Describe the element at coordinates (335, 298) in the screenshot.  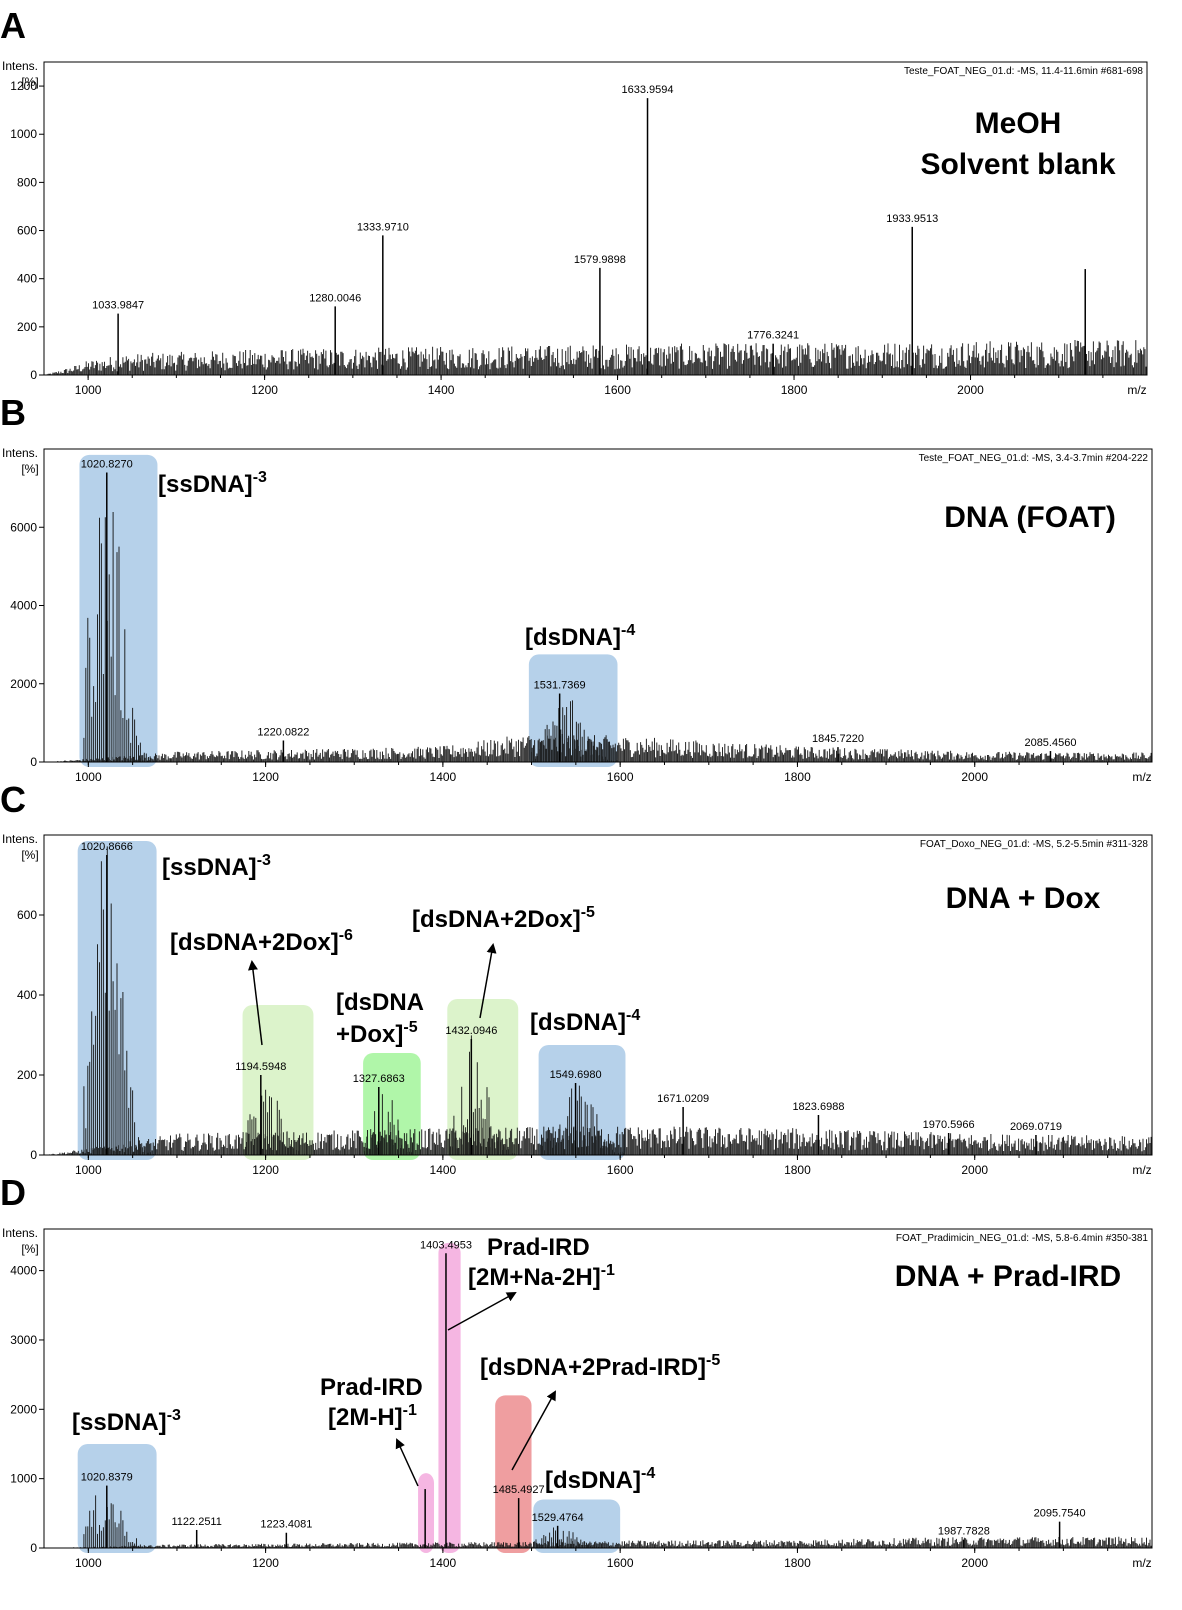
I see `peak-label: 1280.0046` at that location.